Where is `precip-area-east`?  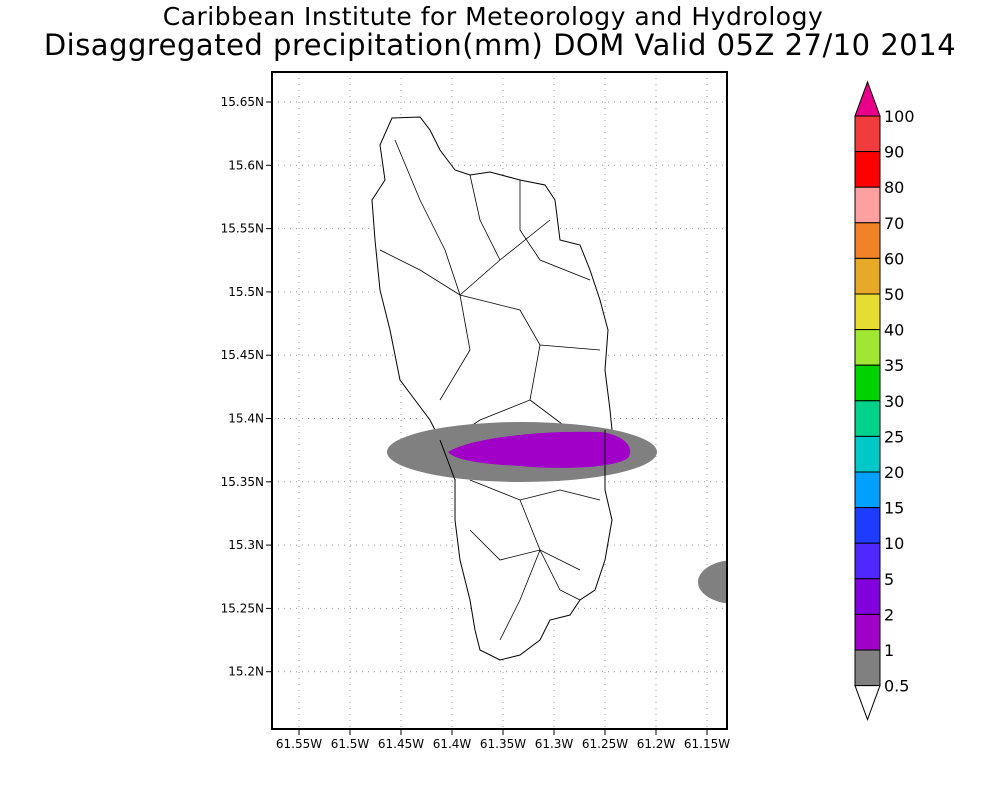
precip-area-east is located at coordinates (712, 582).